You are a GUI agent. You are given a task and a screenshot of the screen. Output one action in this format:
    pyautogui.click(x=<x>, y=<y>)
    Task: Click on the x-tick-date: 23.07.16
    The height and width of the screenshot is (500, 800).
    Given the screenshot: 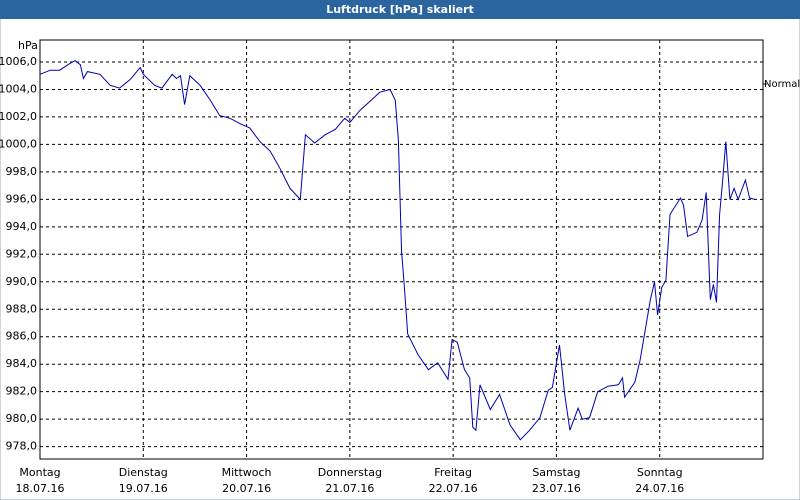 What is the action you would take?
    pyautogui.click(x=556, y=488)
    